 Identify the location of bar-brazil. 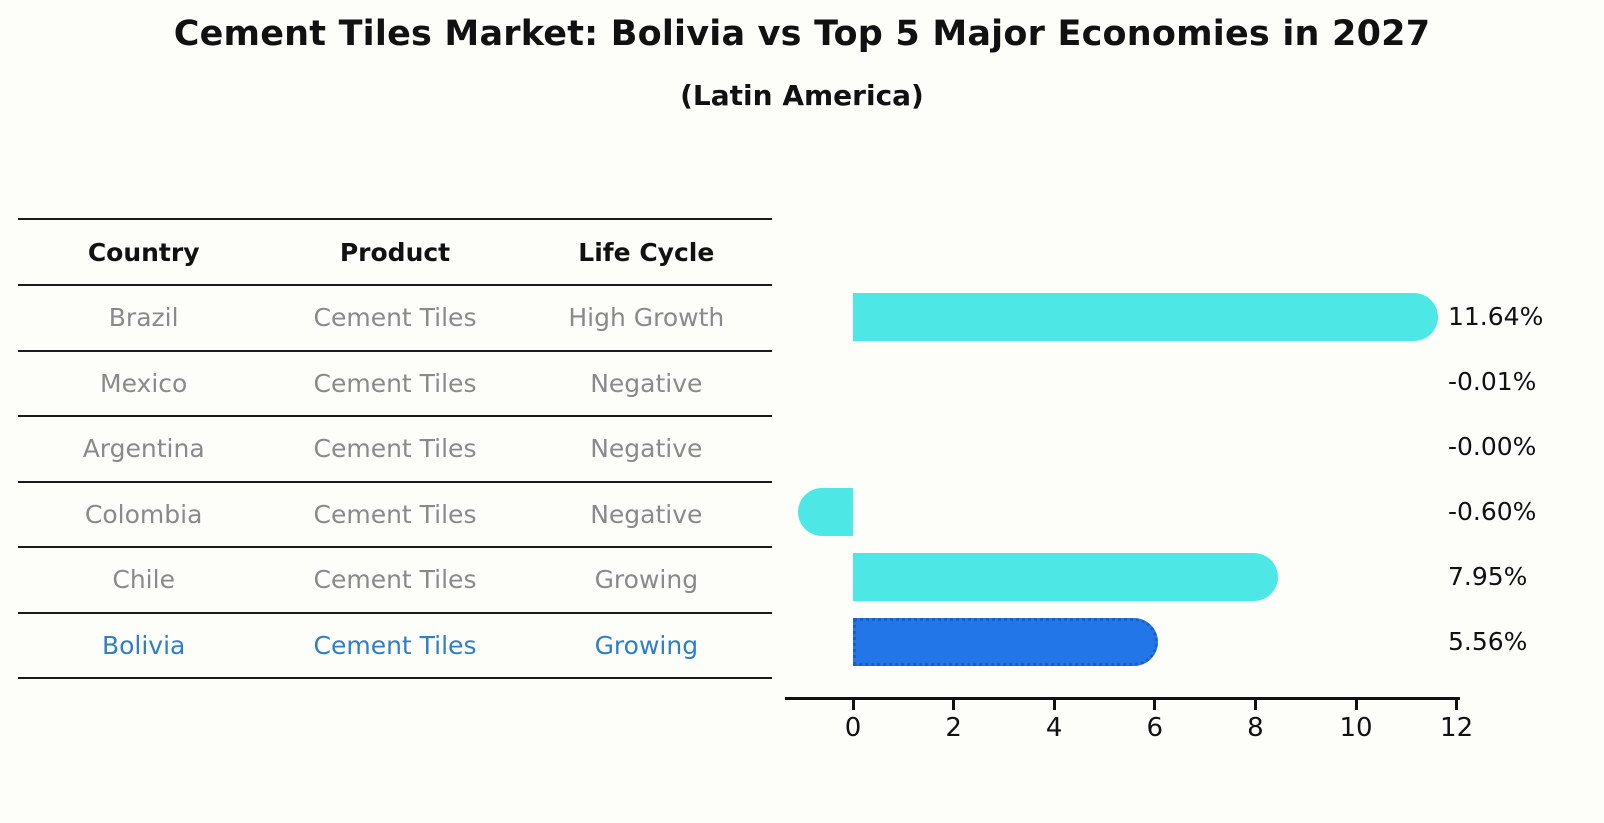
(1146, 317).